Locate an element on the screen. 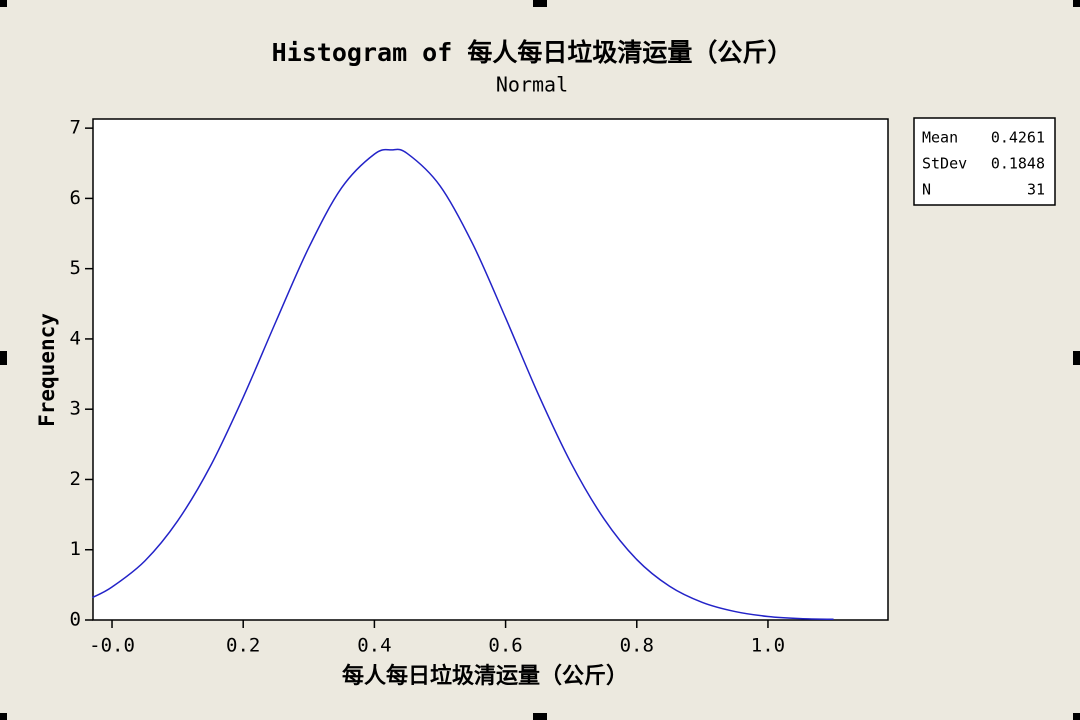 Image resolution: width=1080 pixels, height=720 pixels. y-tick-label: 3 is located at coordinates (75, 409).